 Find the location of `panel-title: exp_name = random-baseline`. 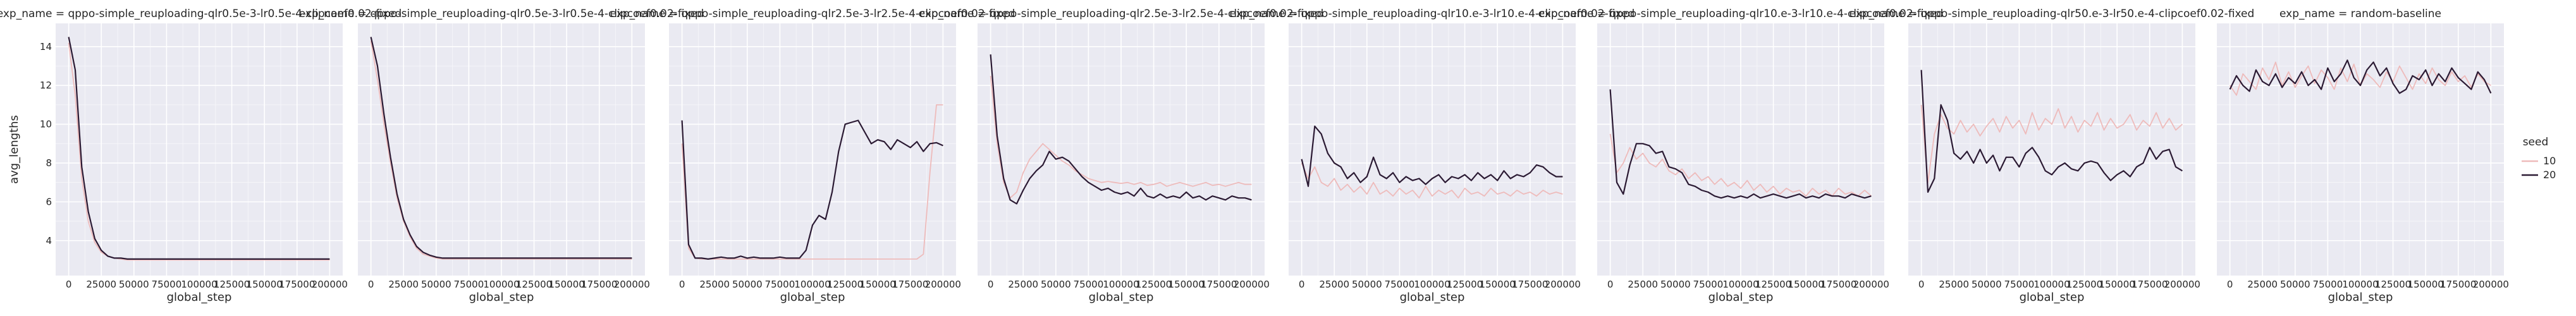

panel-title: exp_name = random-baseline is located at coordinates (2360, 14).